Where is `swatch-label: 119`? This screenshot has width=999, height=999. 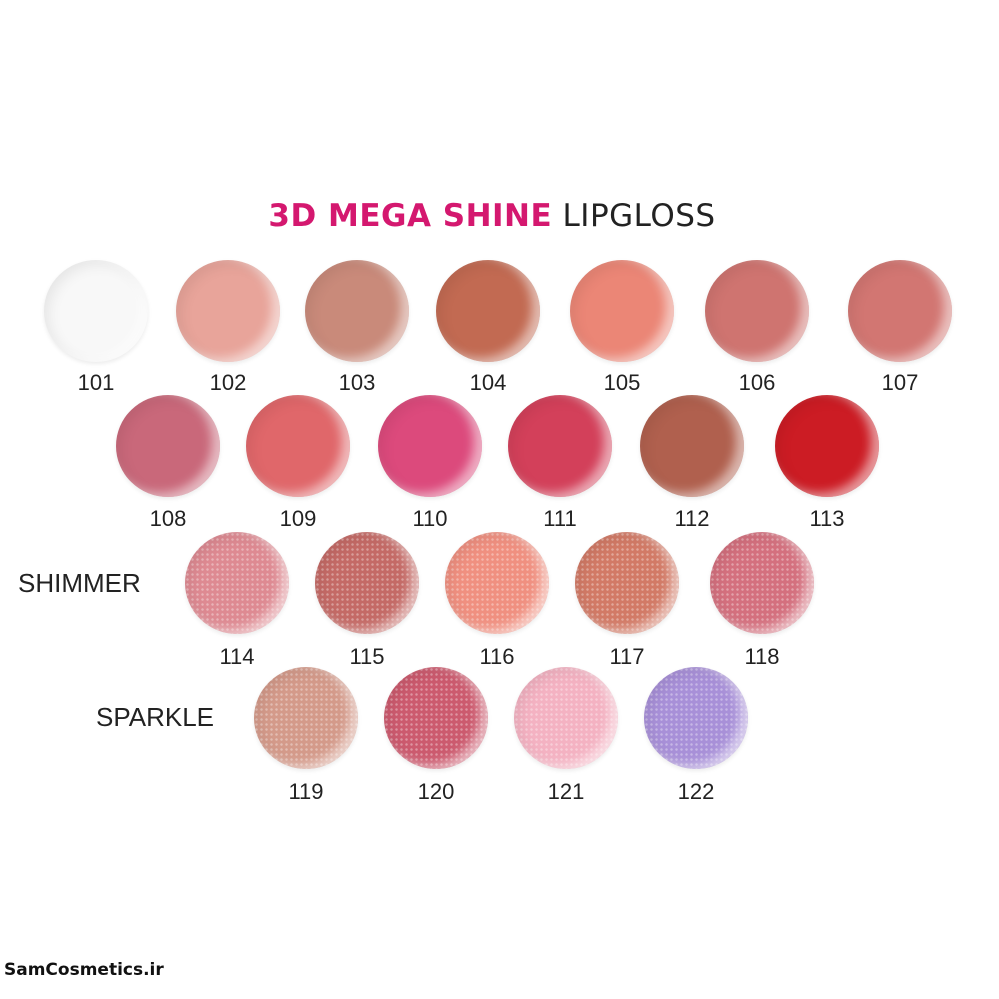 swatch-label: 119 is located at coordinates (306, 791).